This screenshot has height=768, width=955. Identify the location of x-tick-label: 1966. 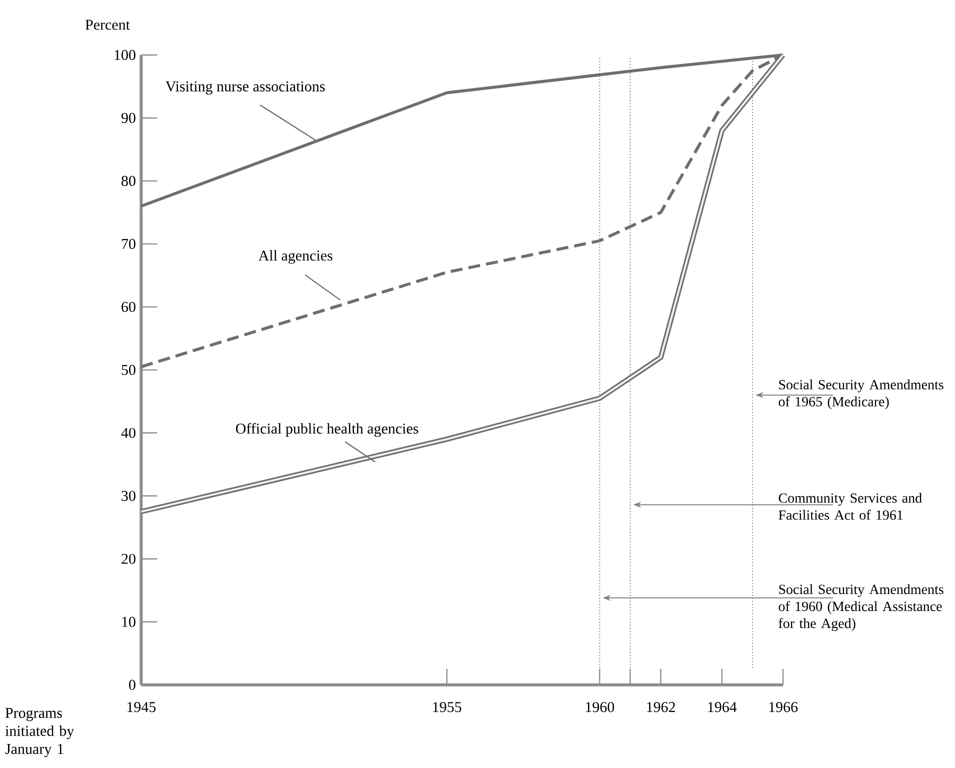
(783, 707).